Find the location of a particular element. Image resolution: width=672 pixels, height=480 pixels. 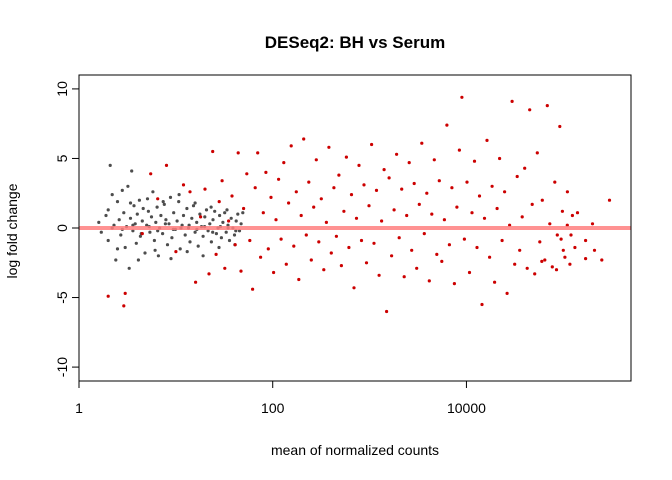

x-tick-label: 100 is located at coordinates (273, 408).